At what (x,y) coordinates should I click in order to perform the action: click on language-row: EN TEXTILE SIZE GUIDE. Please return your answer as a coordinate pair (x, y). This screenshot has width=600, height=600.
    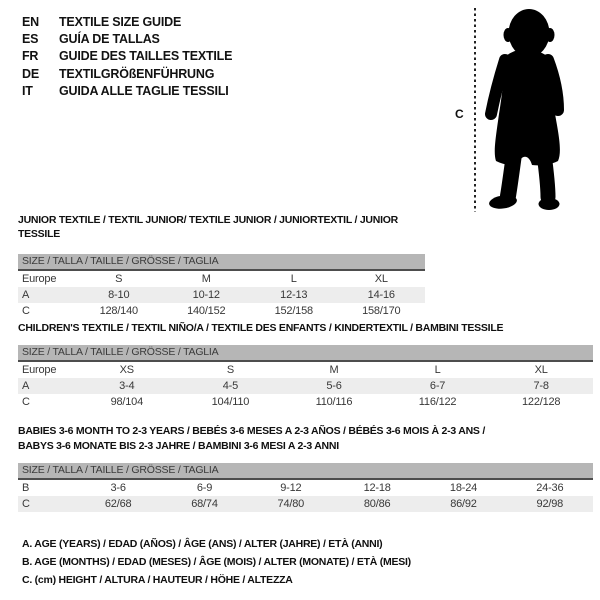
    Looking at the image, I should click on (127, 22).